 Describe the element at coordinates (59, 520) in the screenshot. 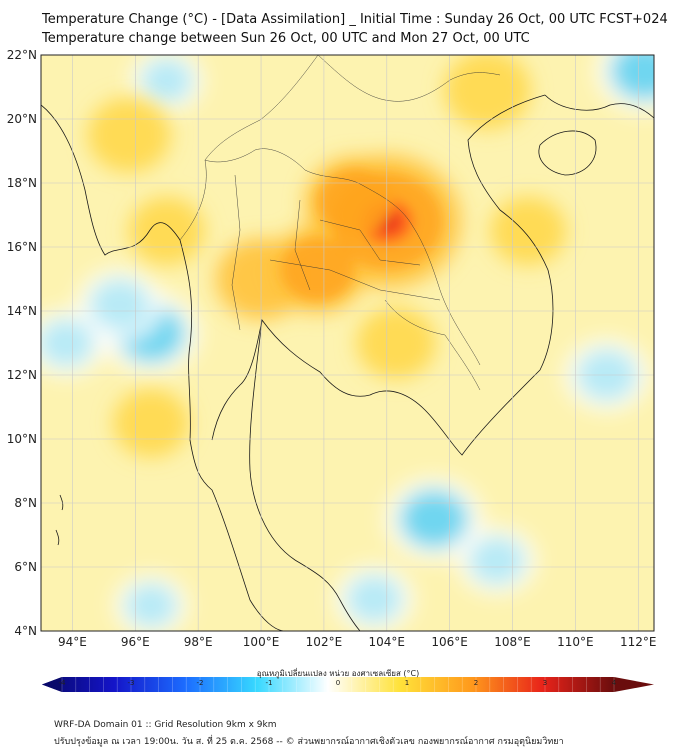

I see `andaman-islands` at that location.